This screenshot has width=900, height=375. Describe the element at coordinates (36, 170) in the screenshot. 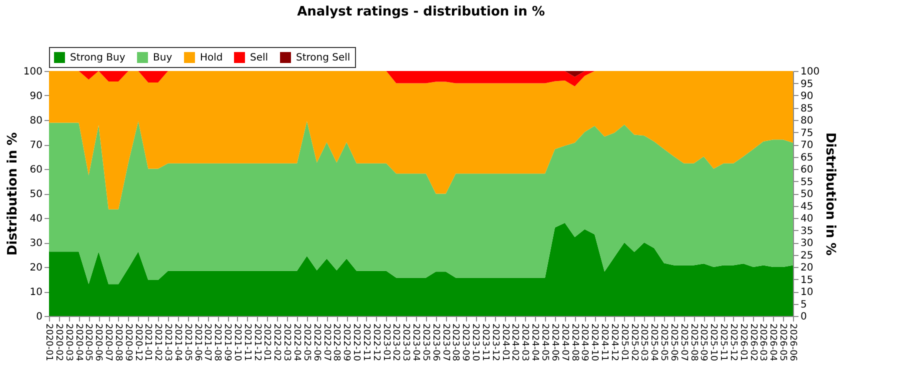

I see `y-tick-label: 60` at that location.